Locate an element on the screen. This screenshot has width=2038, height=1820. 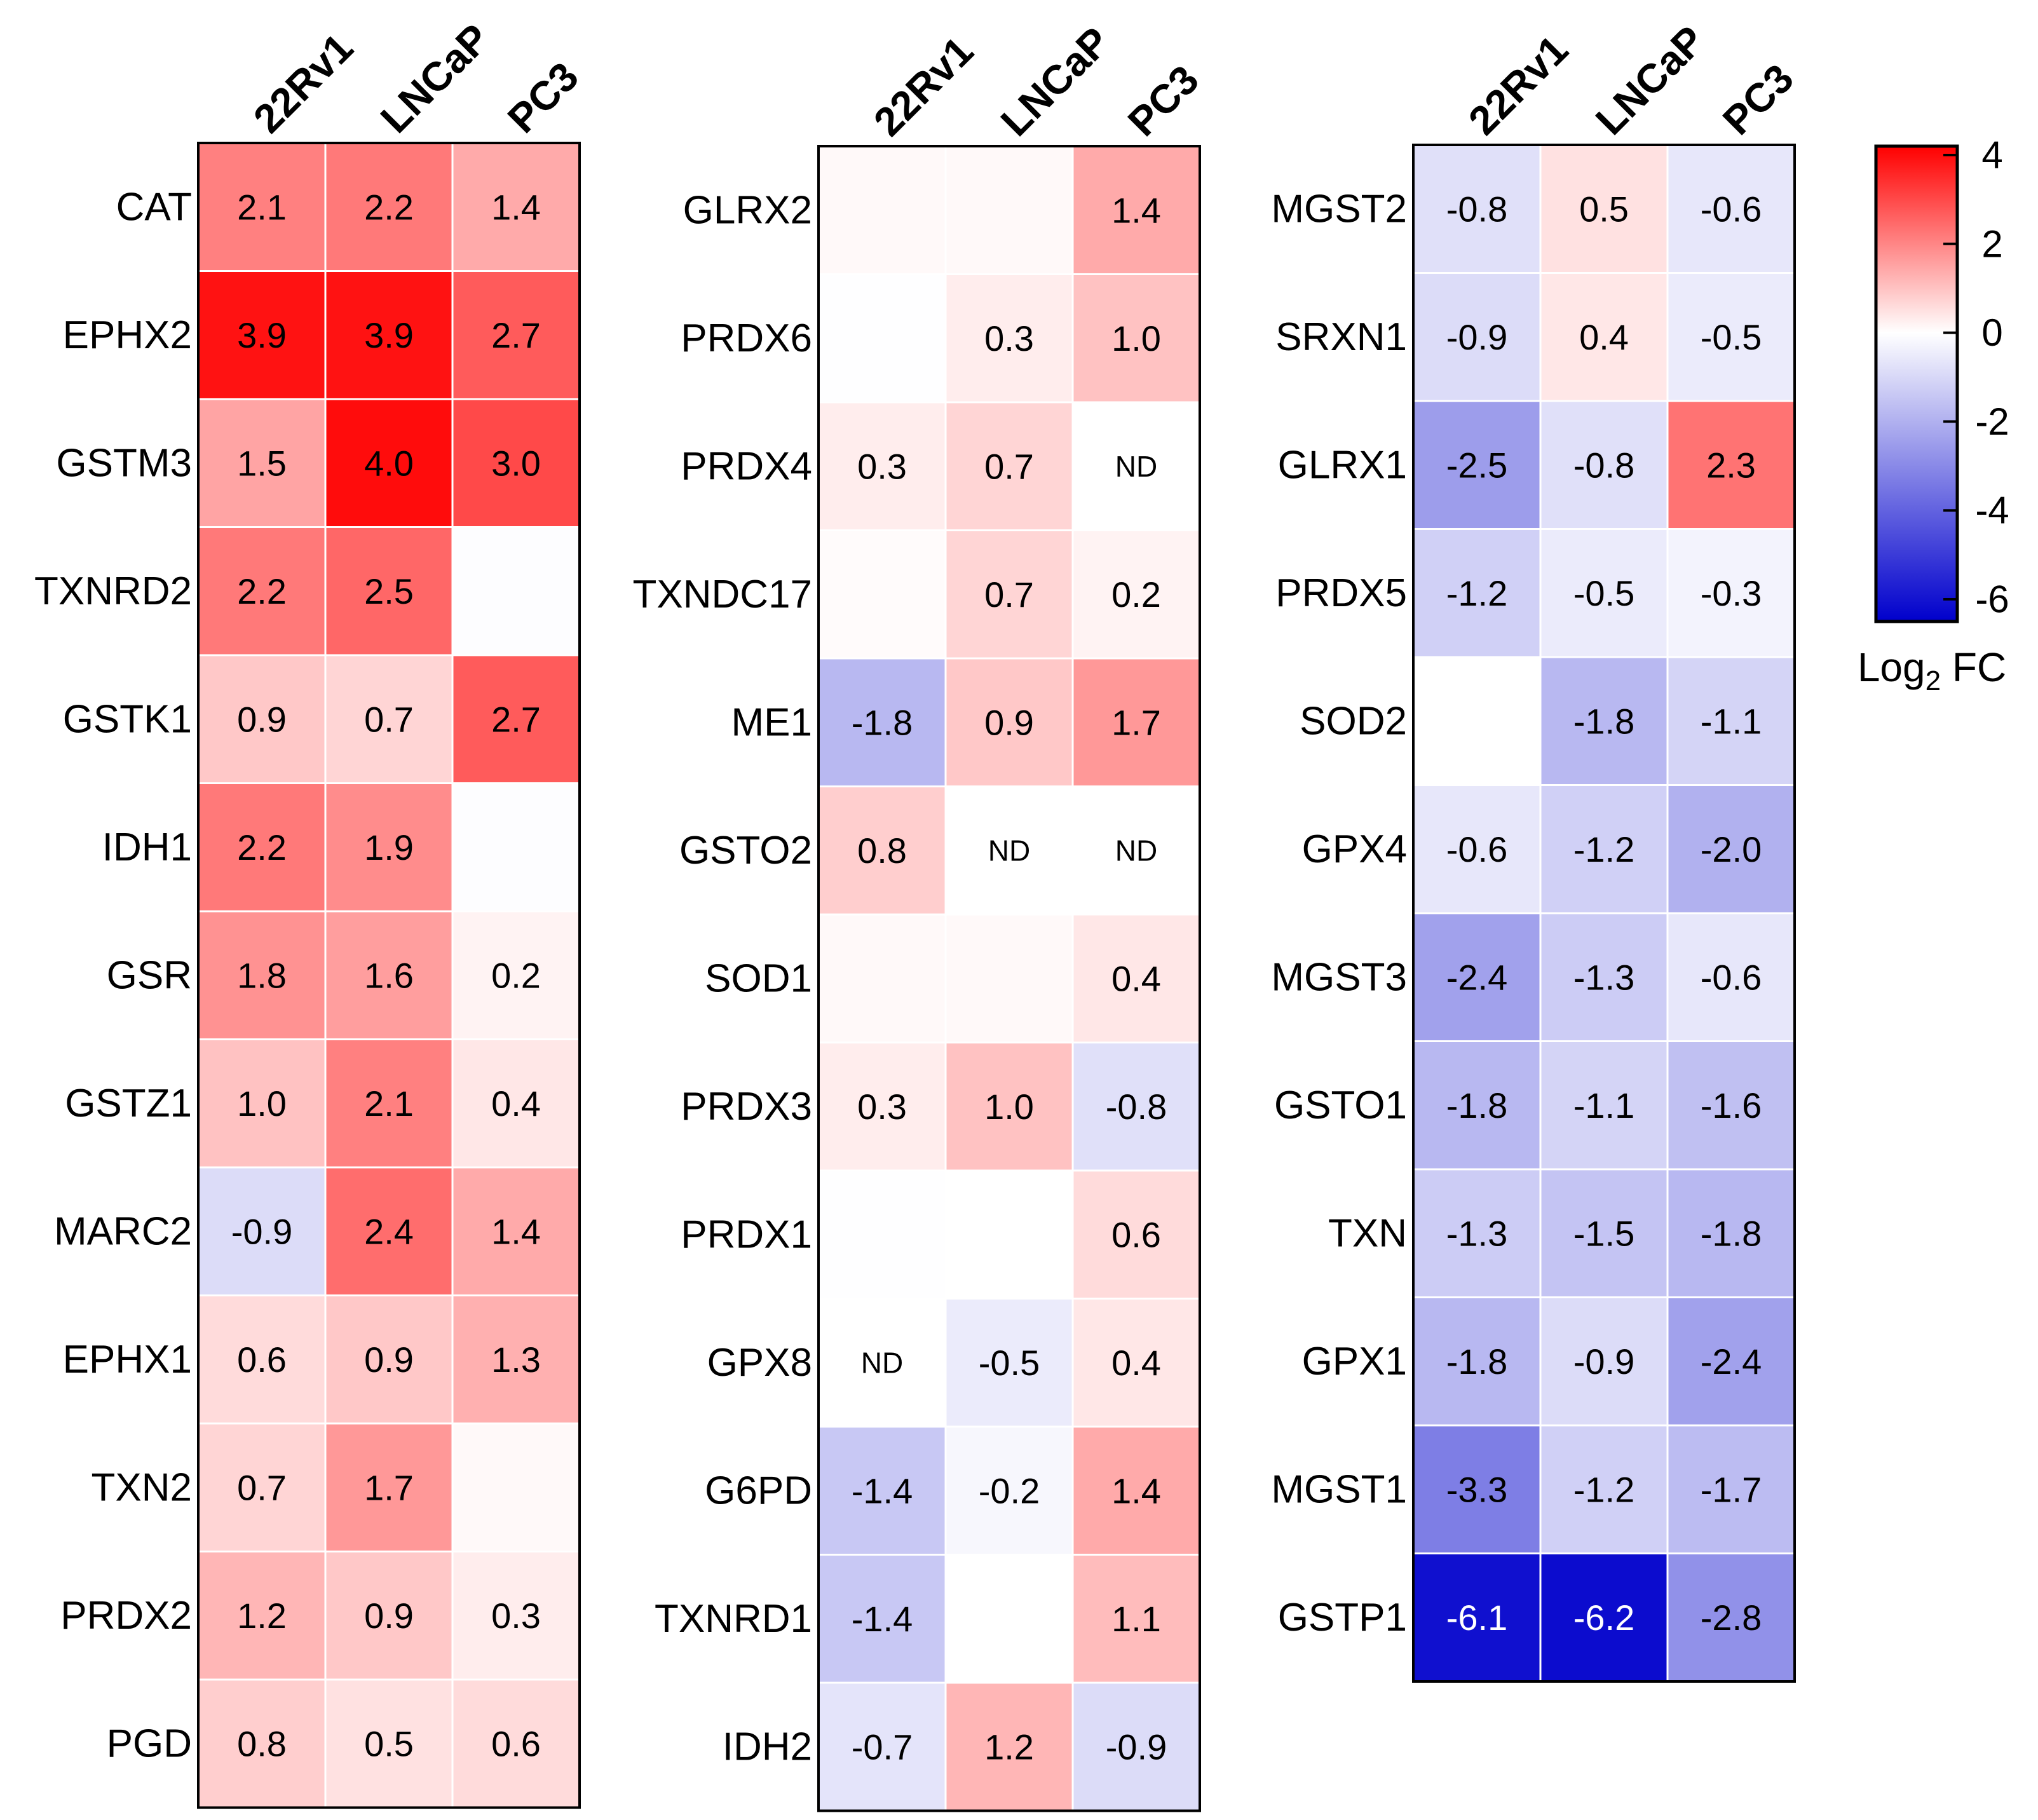
cell-value-label: 2.3 is located at coordinates (1731, 465).